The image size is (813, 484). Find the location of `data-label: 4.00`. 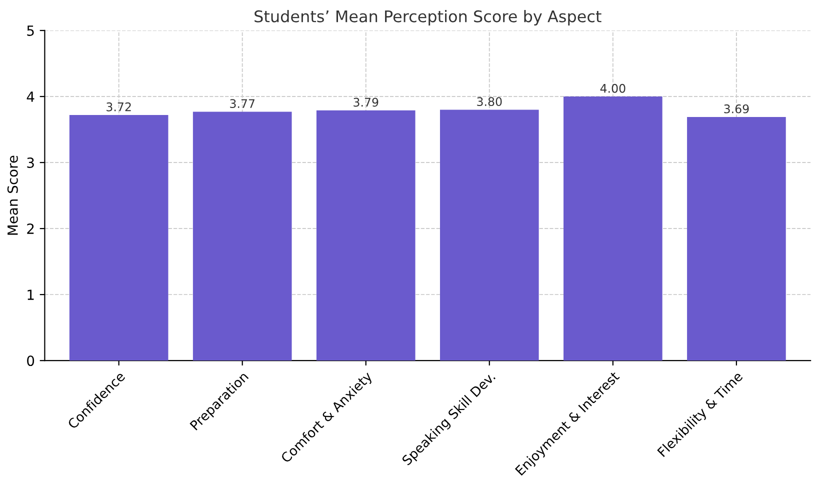

data-label: 4.00 is located at coordinates (613, 88).